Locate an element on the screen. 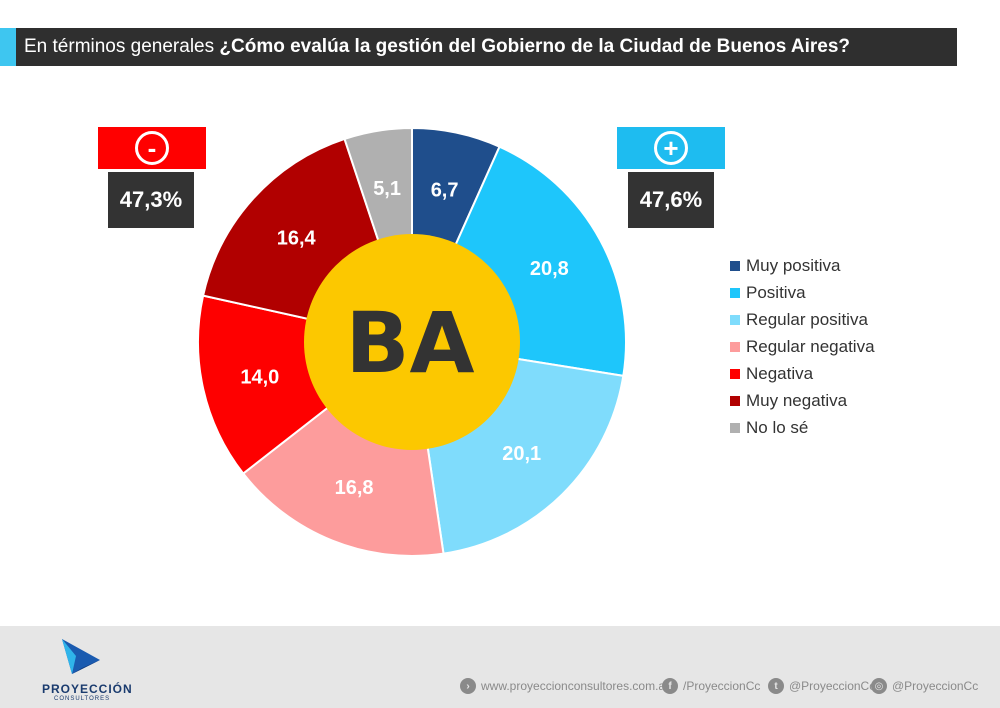  legend-label: Muy negativa is located at coordinates (797, 400).